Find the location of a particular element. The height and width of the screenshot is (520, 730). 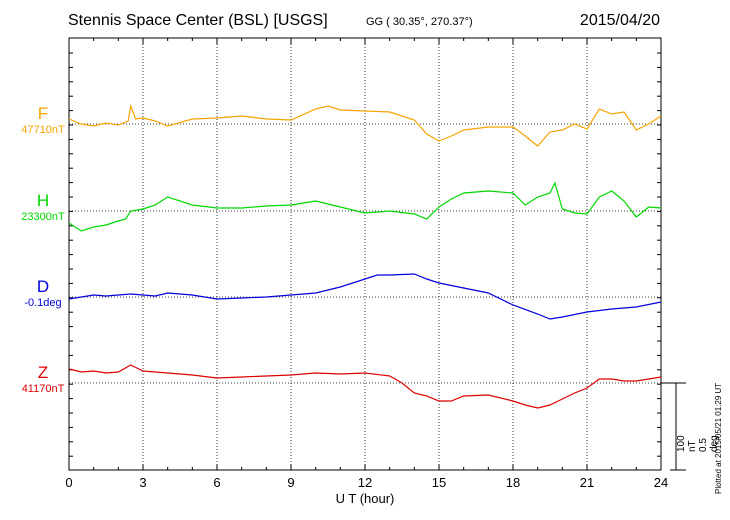

series-line-h is located at coordinates (365, 206).